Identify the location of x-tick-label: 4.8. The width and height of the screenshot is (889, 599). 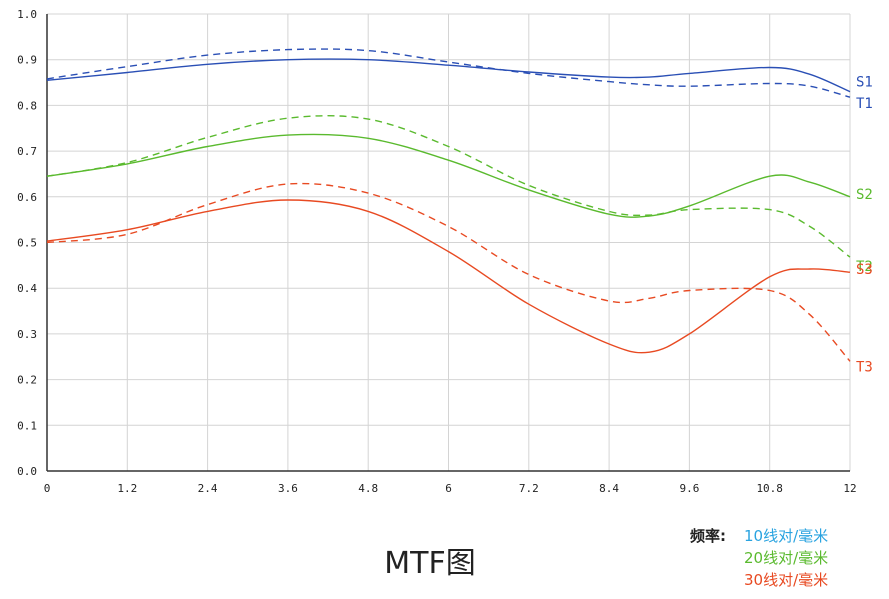
(368, 488).